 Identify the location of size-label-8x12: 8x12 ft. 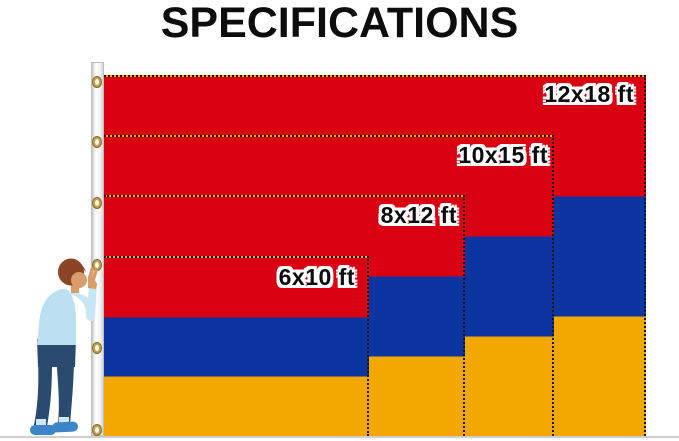
(418, 215).